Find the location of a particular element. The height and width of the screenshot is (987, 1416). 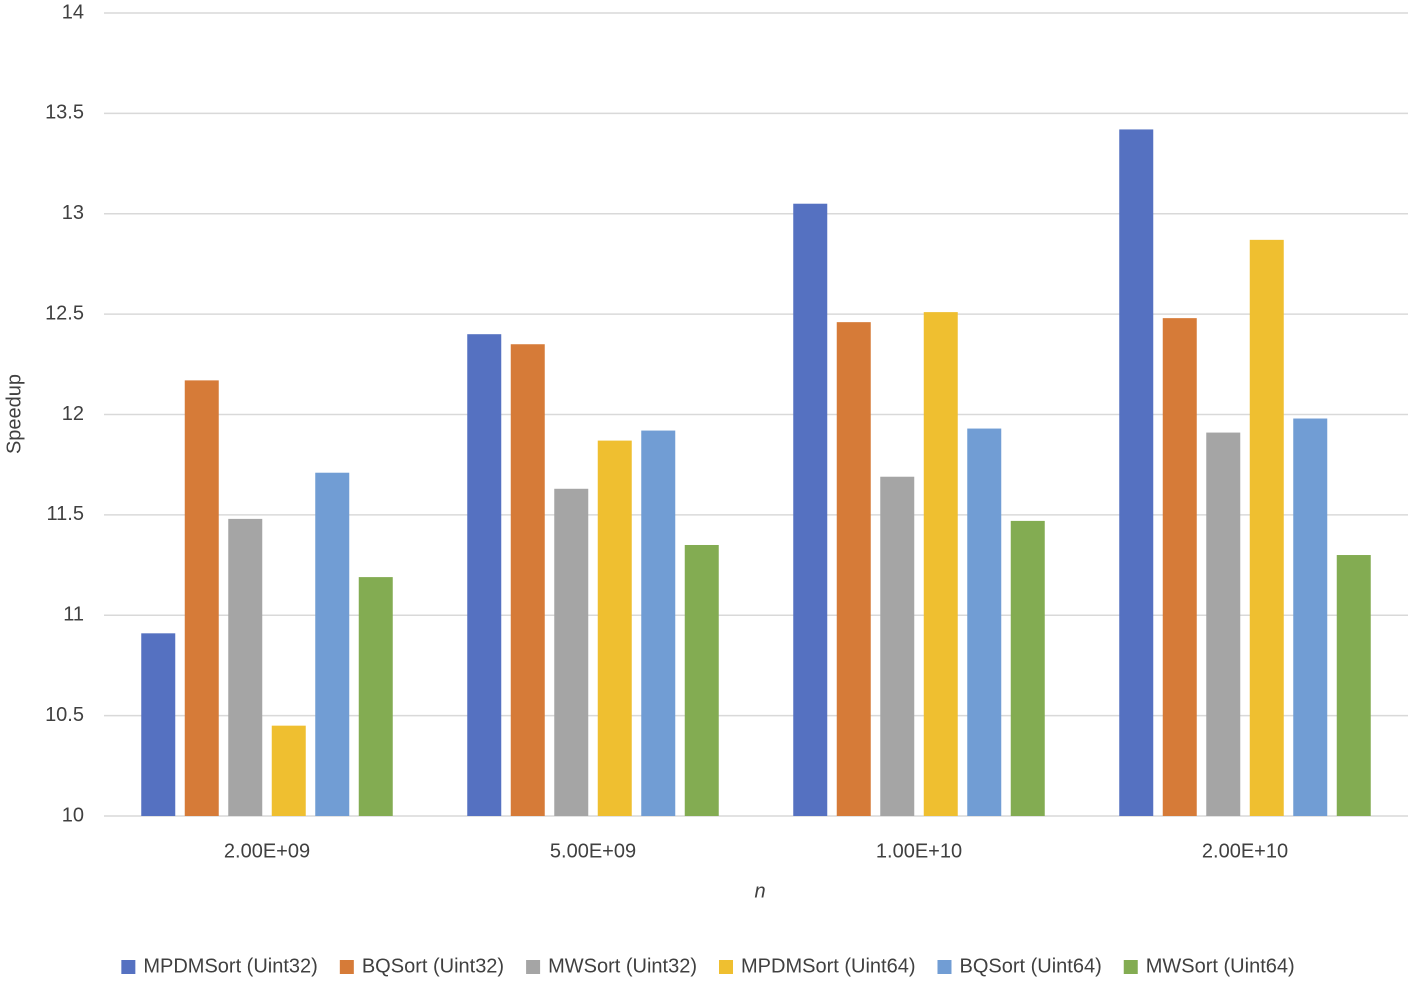

y-tick-label: 13 is located at coordinates (73, 213).